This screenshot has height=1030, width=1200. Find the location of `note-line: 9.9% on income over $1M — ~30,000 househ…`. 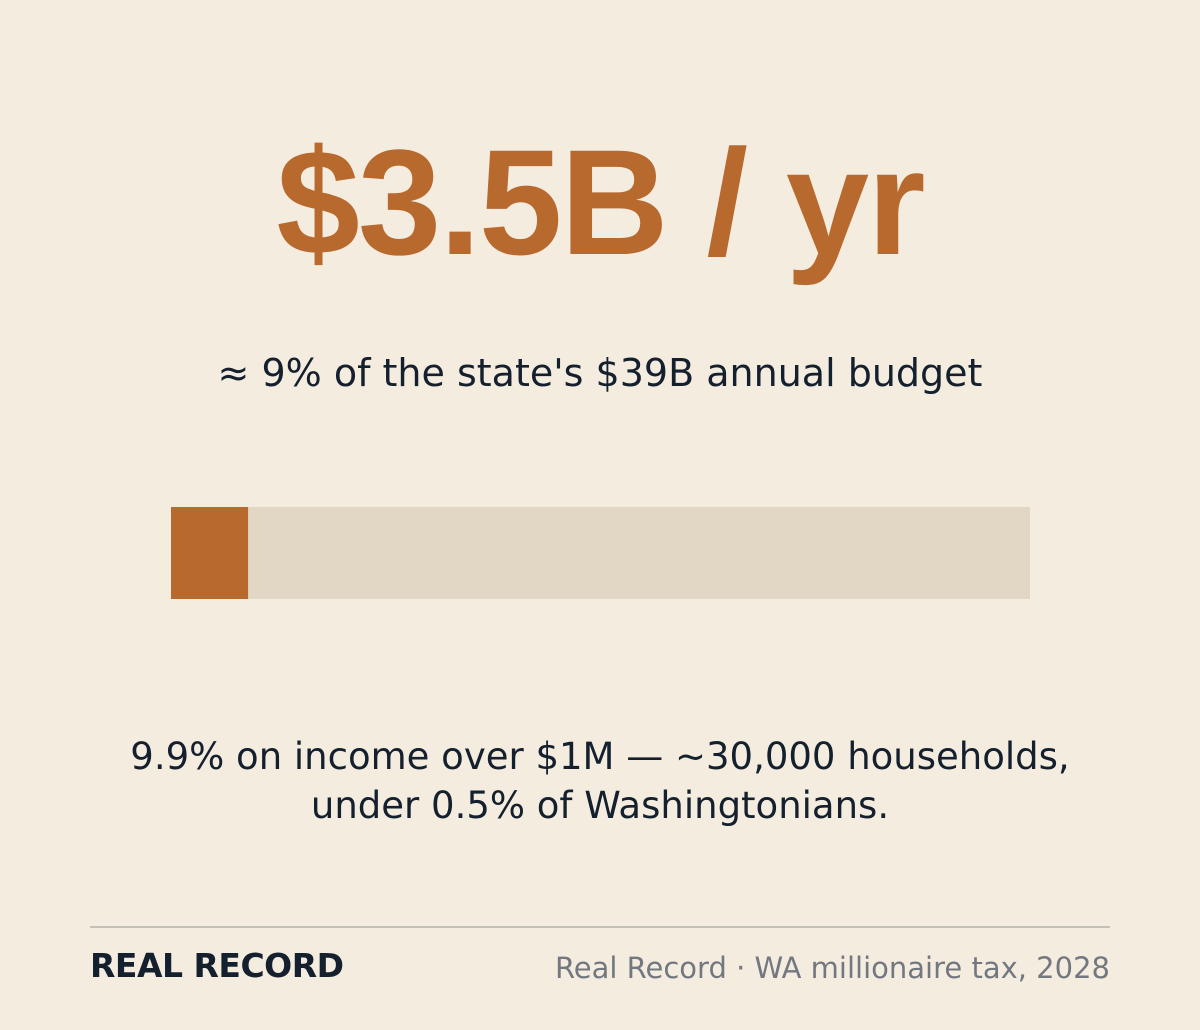

note-line: 9.9% on income over $1M — ~30,000 househ… is located at coordinates (600, 756).